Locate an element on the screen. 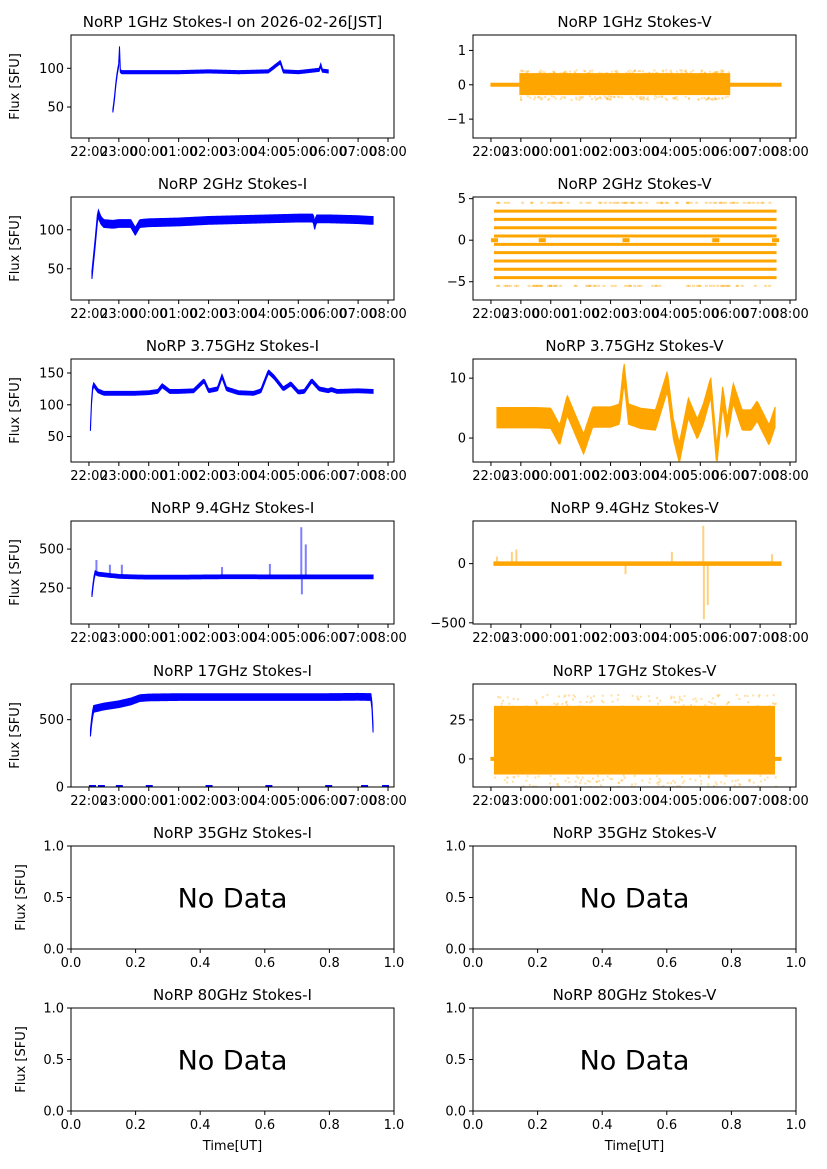 The height and width of the screenshot is (1169, 827). x-tick-label: 04:00 is located at coordinates (670, 801).